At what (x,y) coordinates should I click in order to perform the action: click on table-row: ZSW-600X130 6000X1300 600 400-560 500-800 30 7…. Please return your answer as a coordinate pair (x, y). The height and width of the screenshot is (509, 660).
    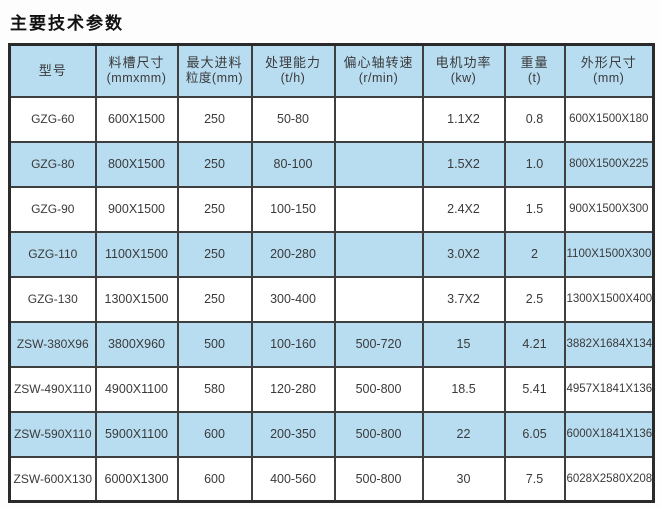
    Looking at the image, I should click on (331, 479).